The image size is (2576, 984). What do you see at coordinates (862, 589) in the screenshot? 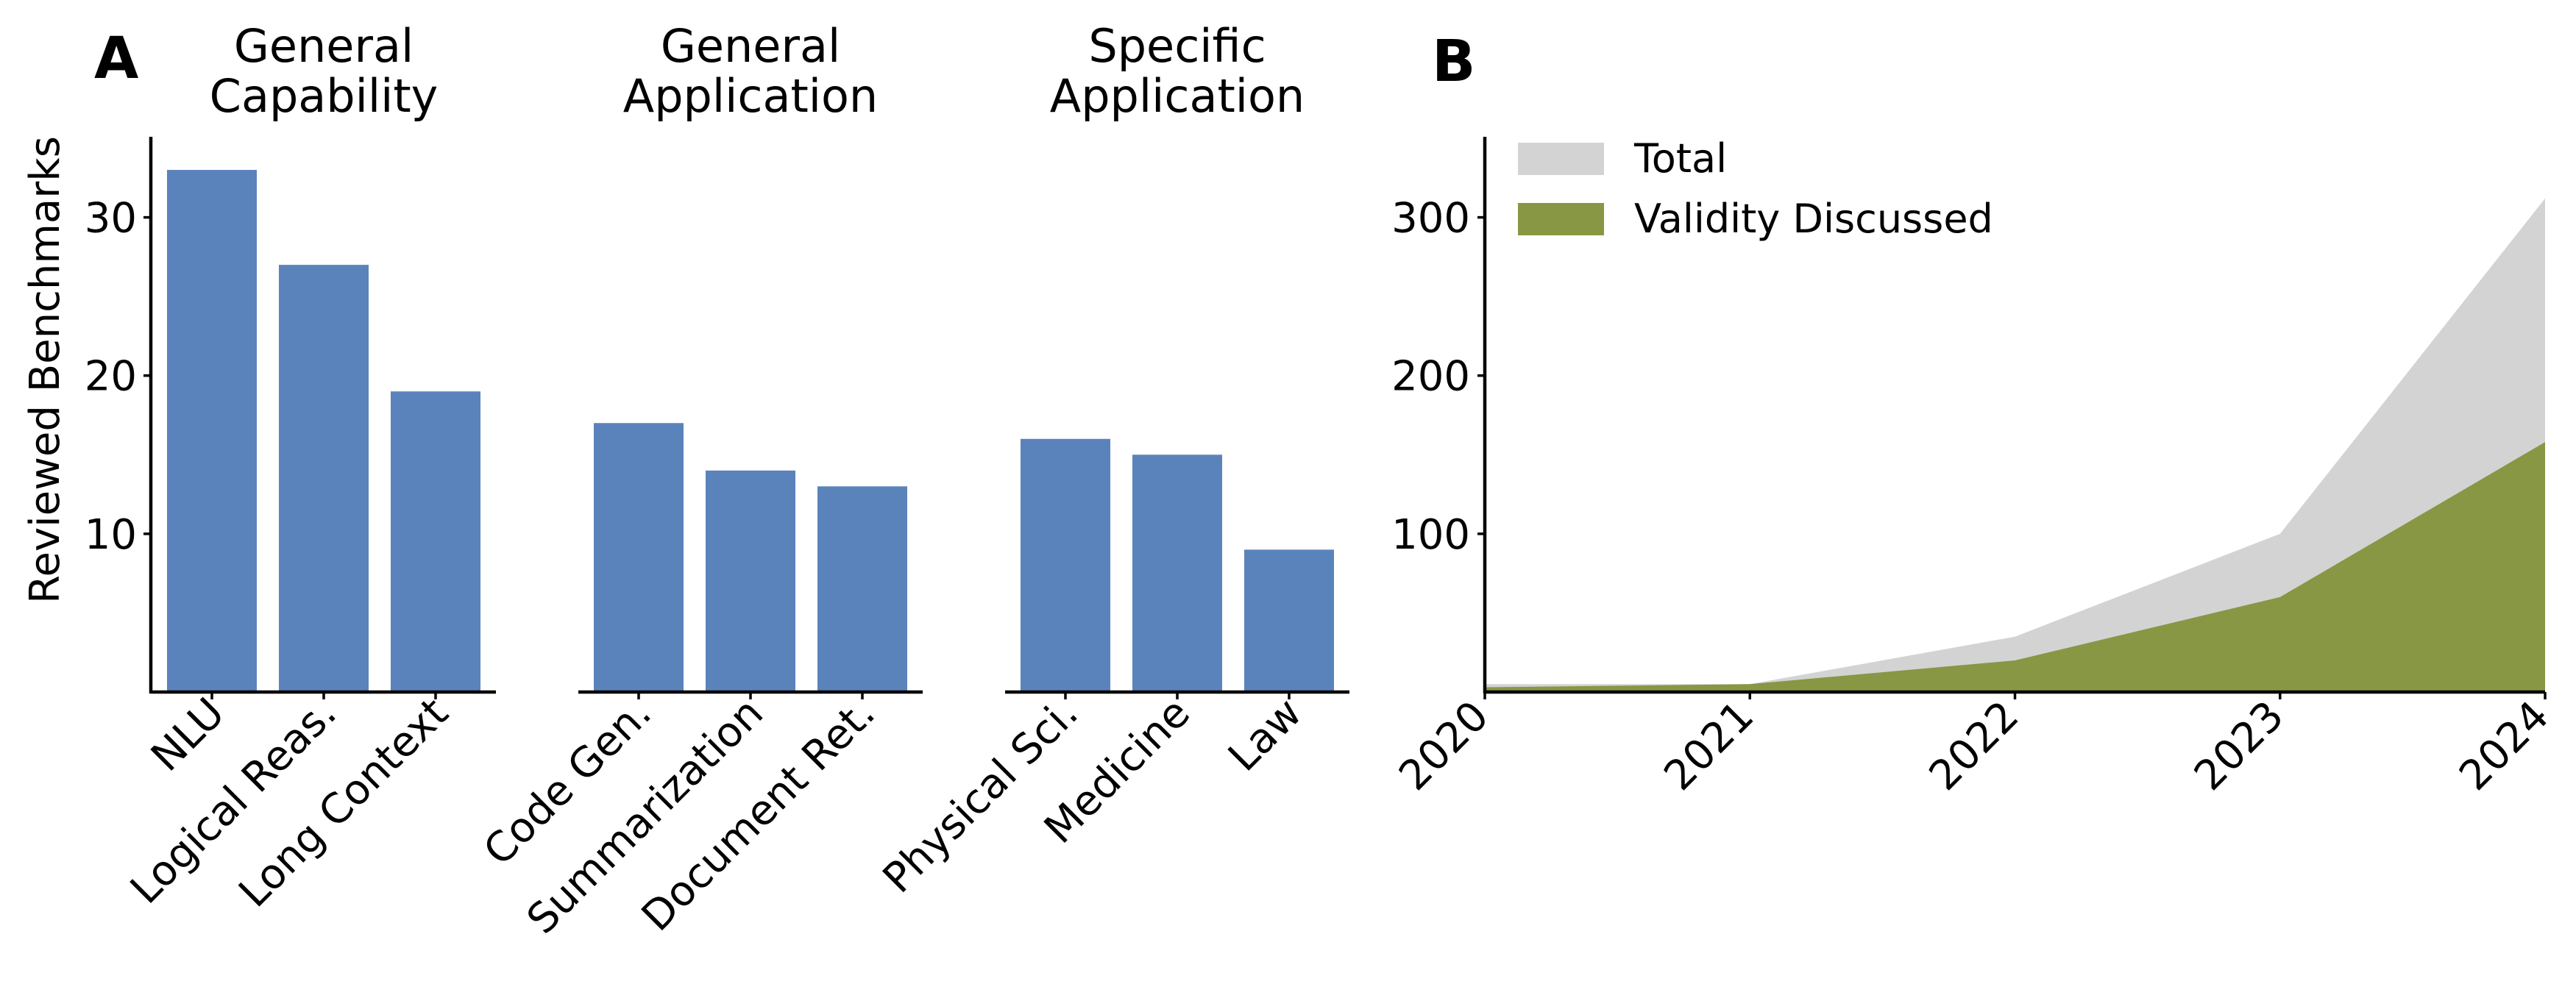
I see `bar-document-ret` at bounding box center [862, 589].